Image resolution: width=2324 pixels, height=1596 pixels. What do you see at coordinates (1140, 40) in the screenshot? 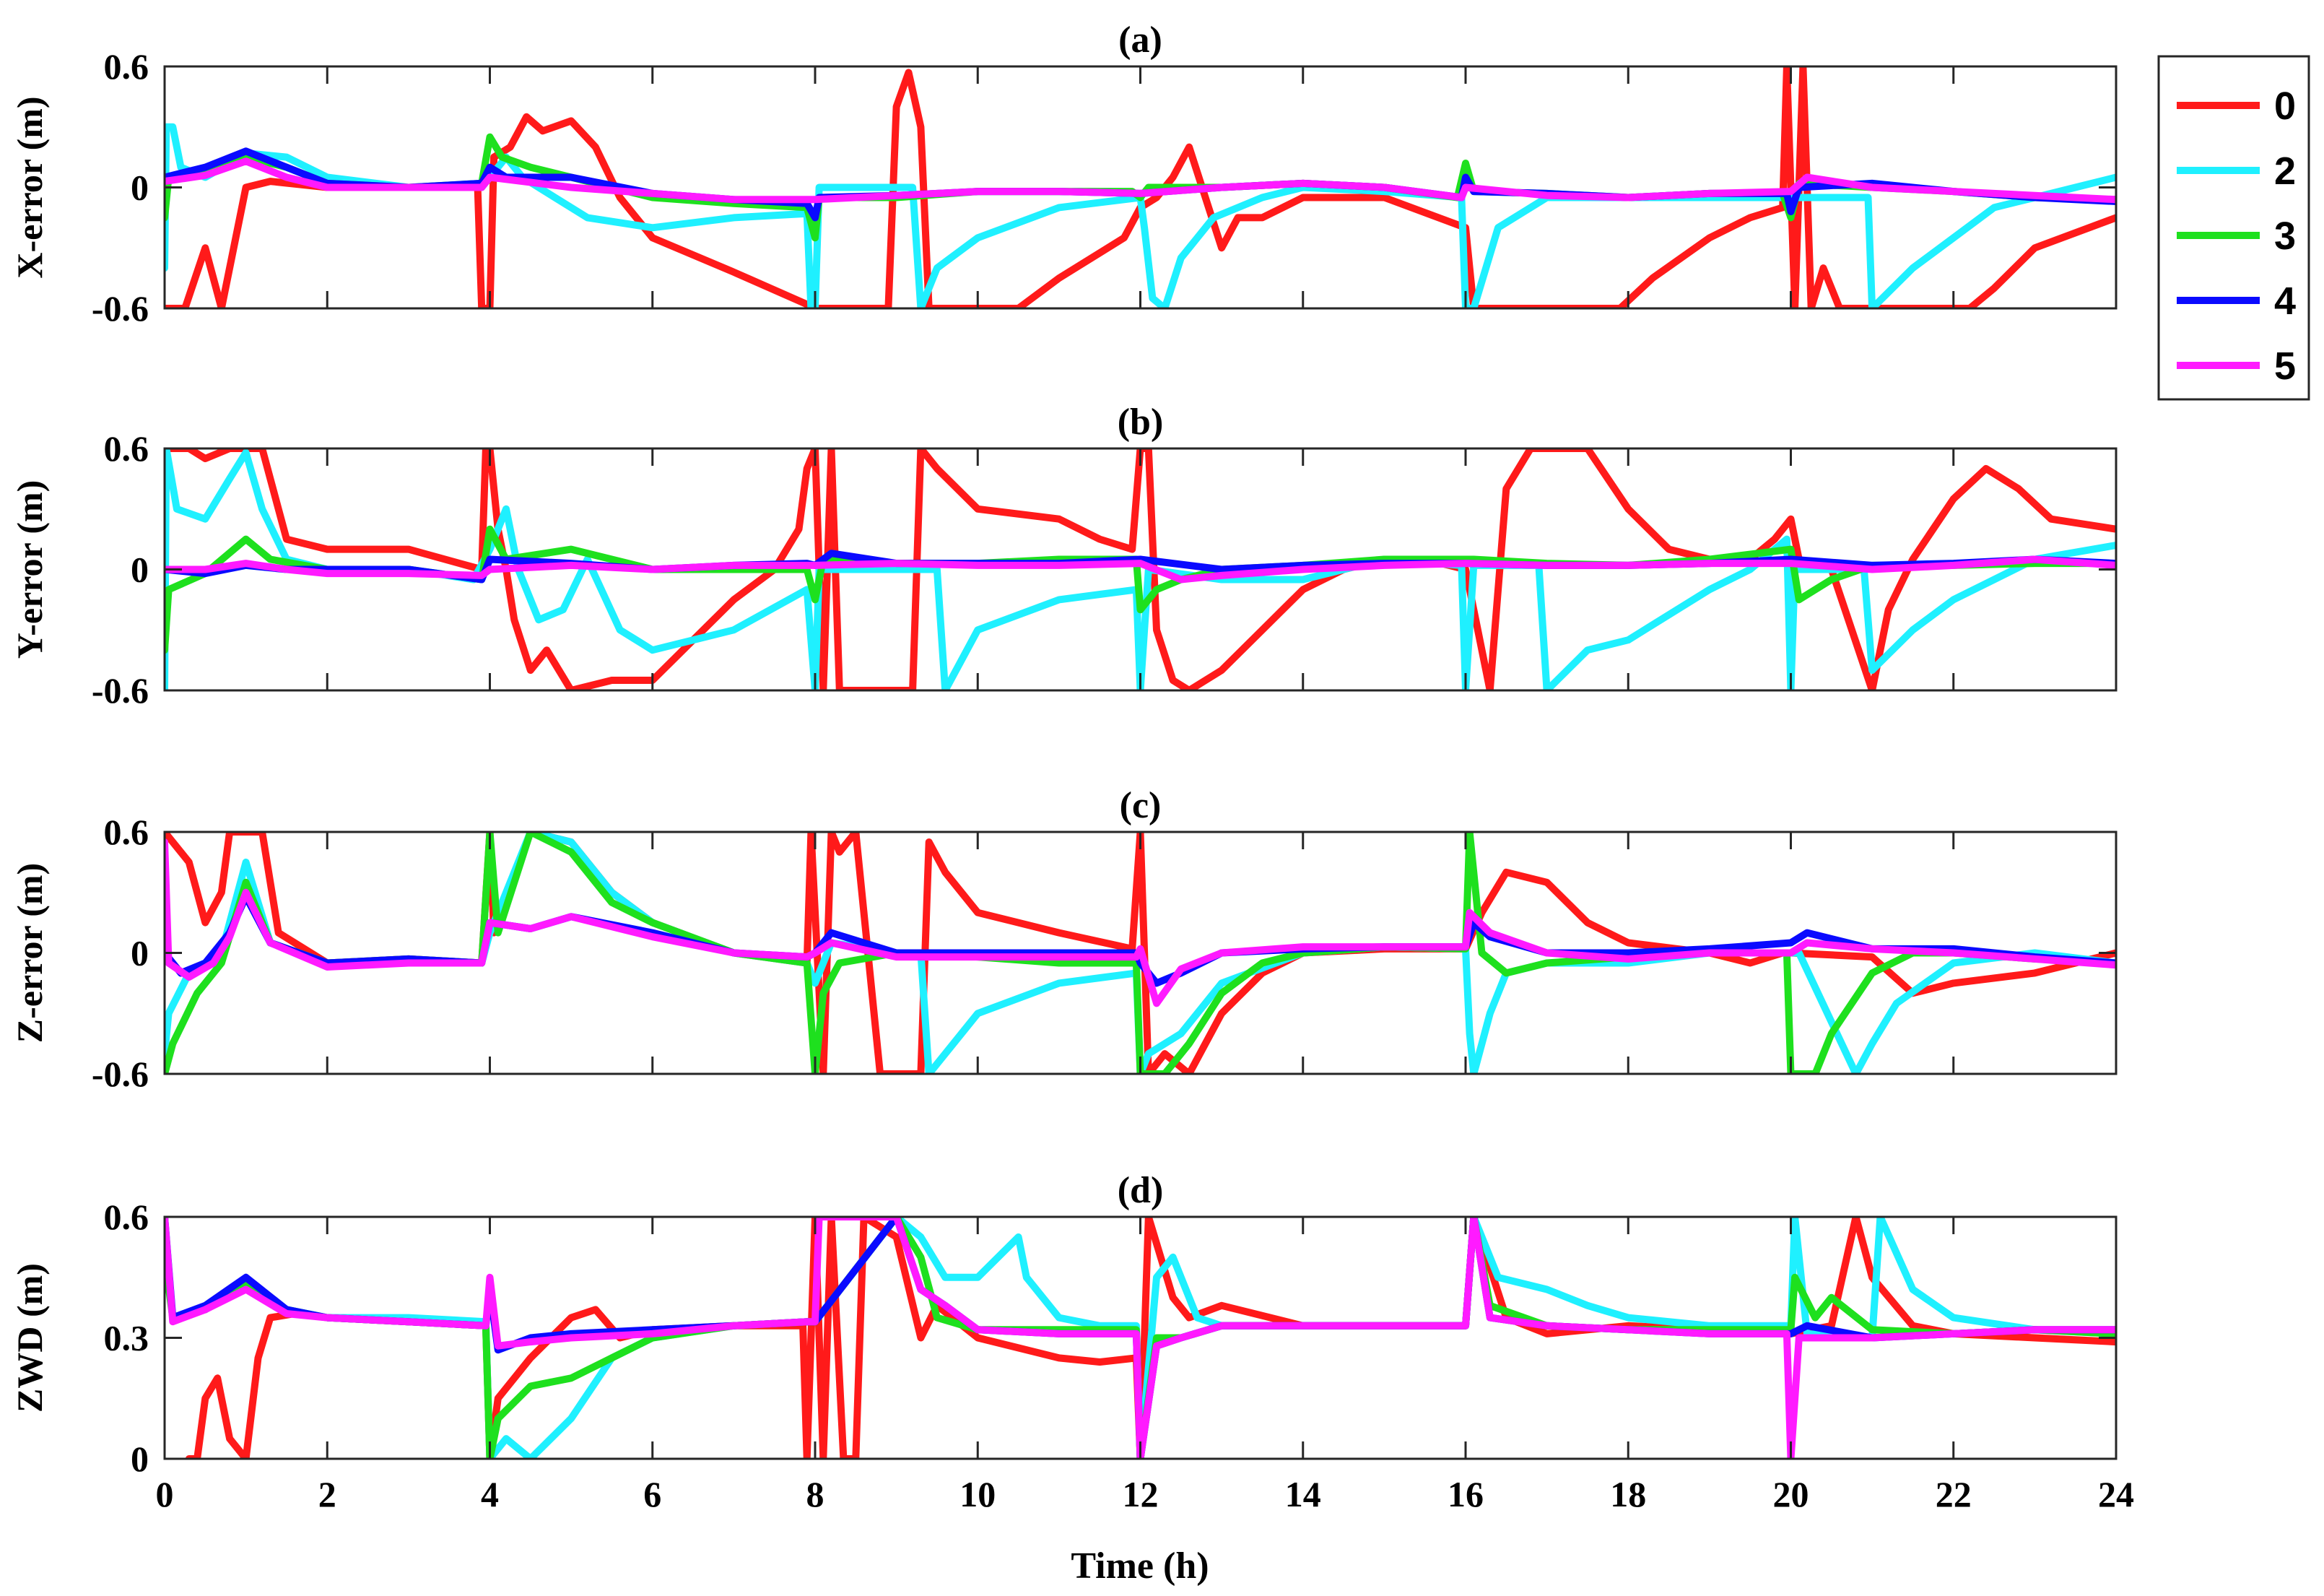
I see `panel-title: (a)` at bounding box center [1140, 40].